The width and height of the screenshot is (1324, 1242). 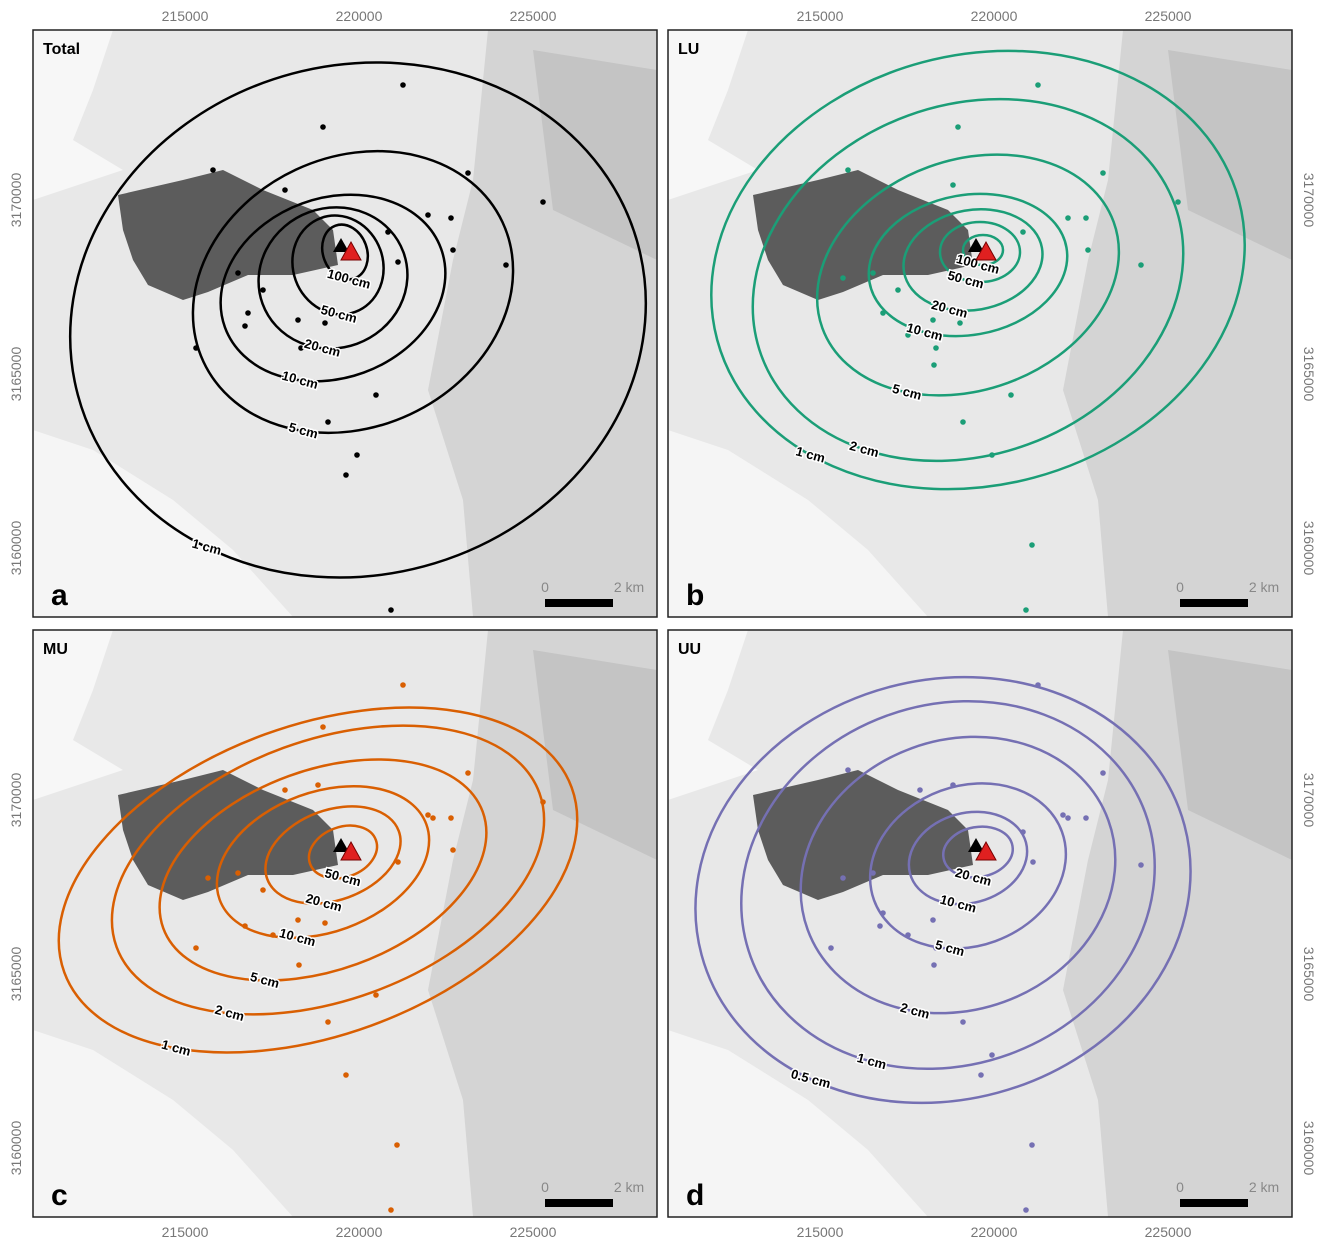 I want to click on lava-flow, so click(x=863, y=235).